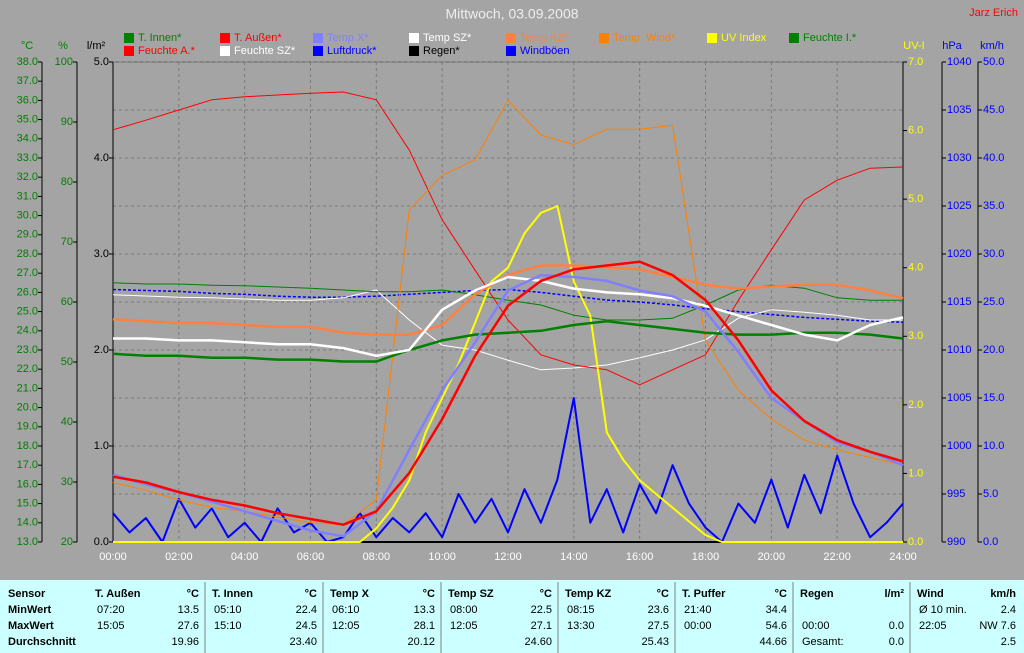 This screenshot has height=653, width=1024. Describe the element at coordinates (96, 46) in the screenshot. I see `axis-title: l/m²` at that location.